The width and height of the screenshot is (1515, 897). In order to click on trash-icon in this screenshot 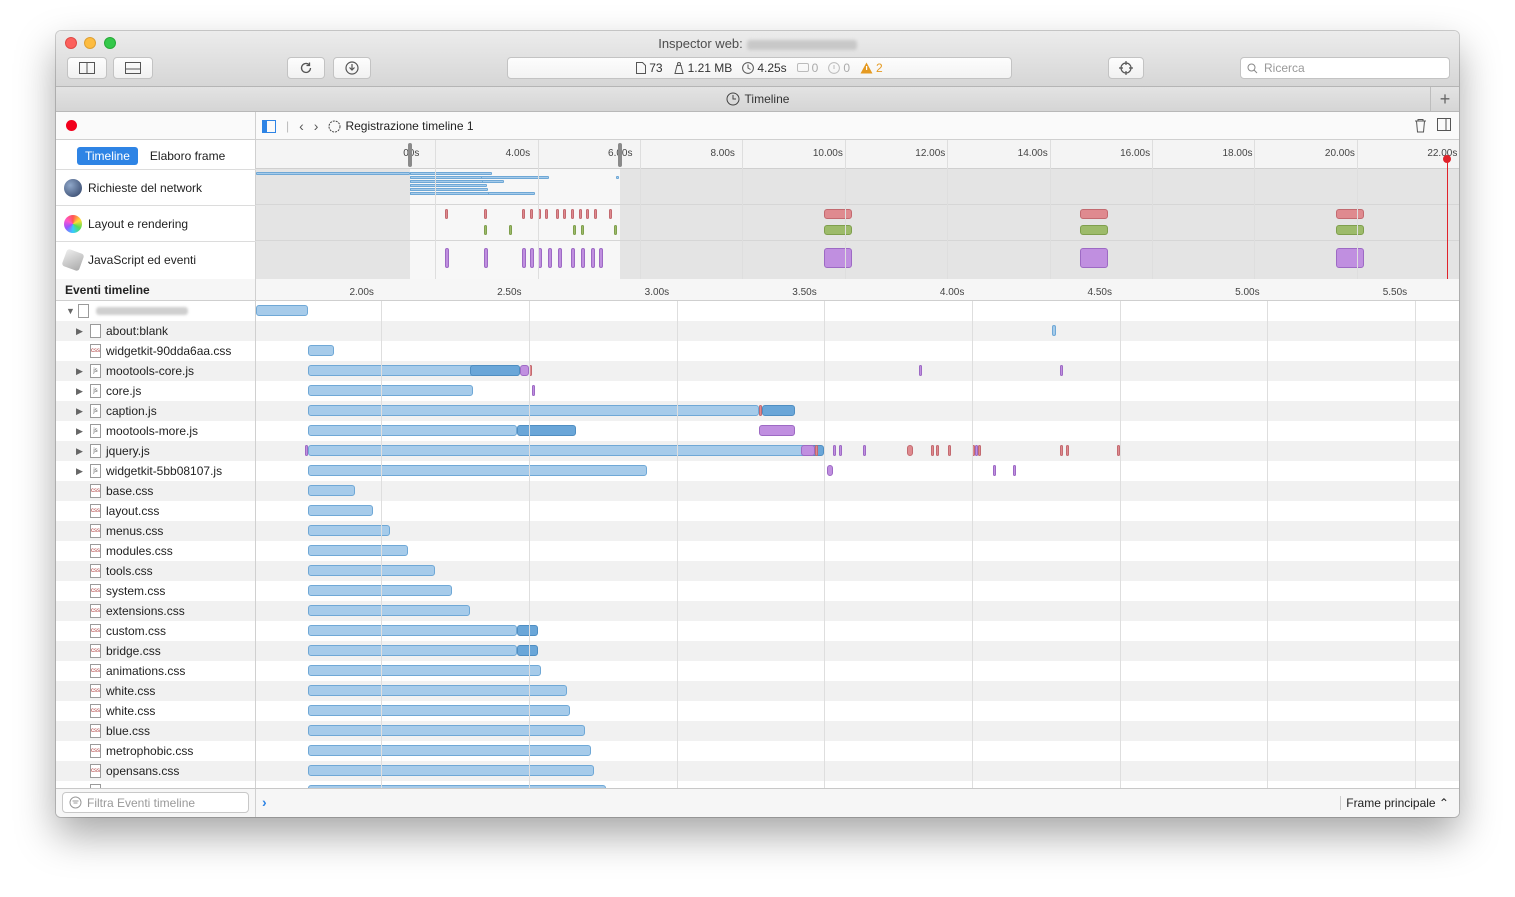, I will do `click(1420, 125)`.